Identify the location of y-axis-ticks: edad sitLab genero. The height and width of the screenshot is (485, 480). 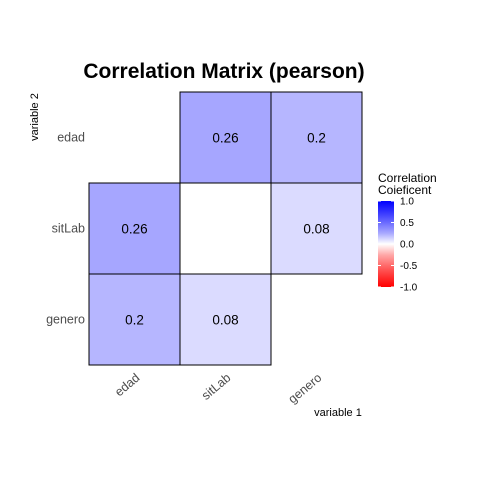
(65, 229).